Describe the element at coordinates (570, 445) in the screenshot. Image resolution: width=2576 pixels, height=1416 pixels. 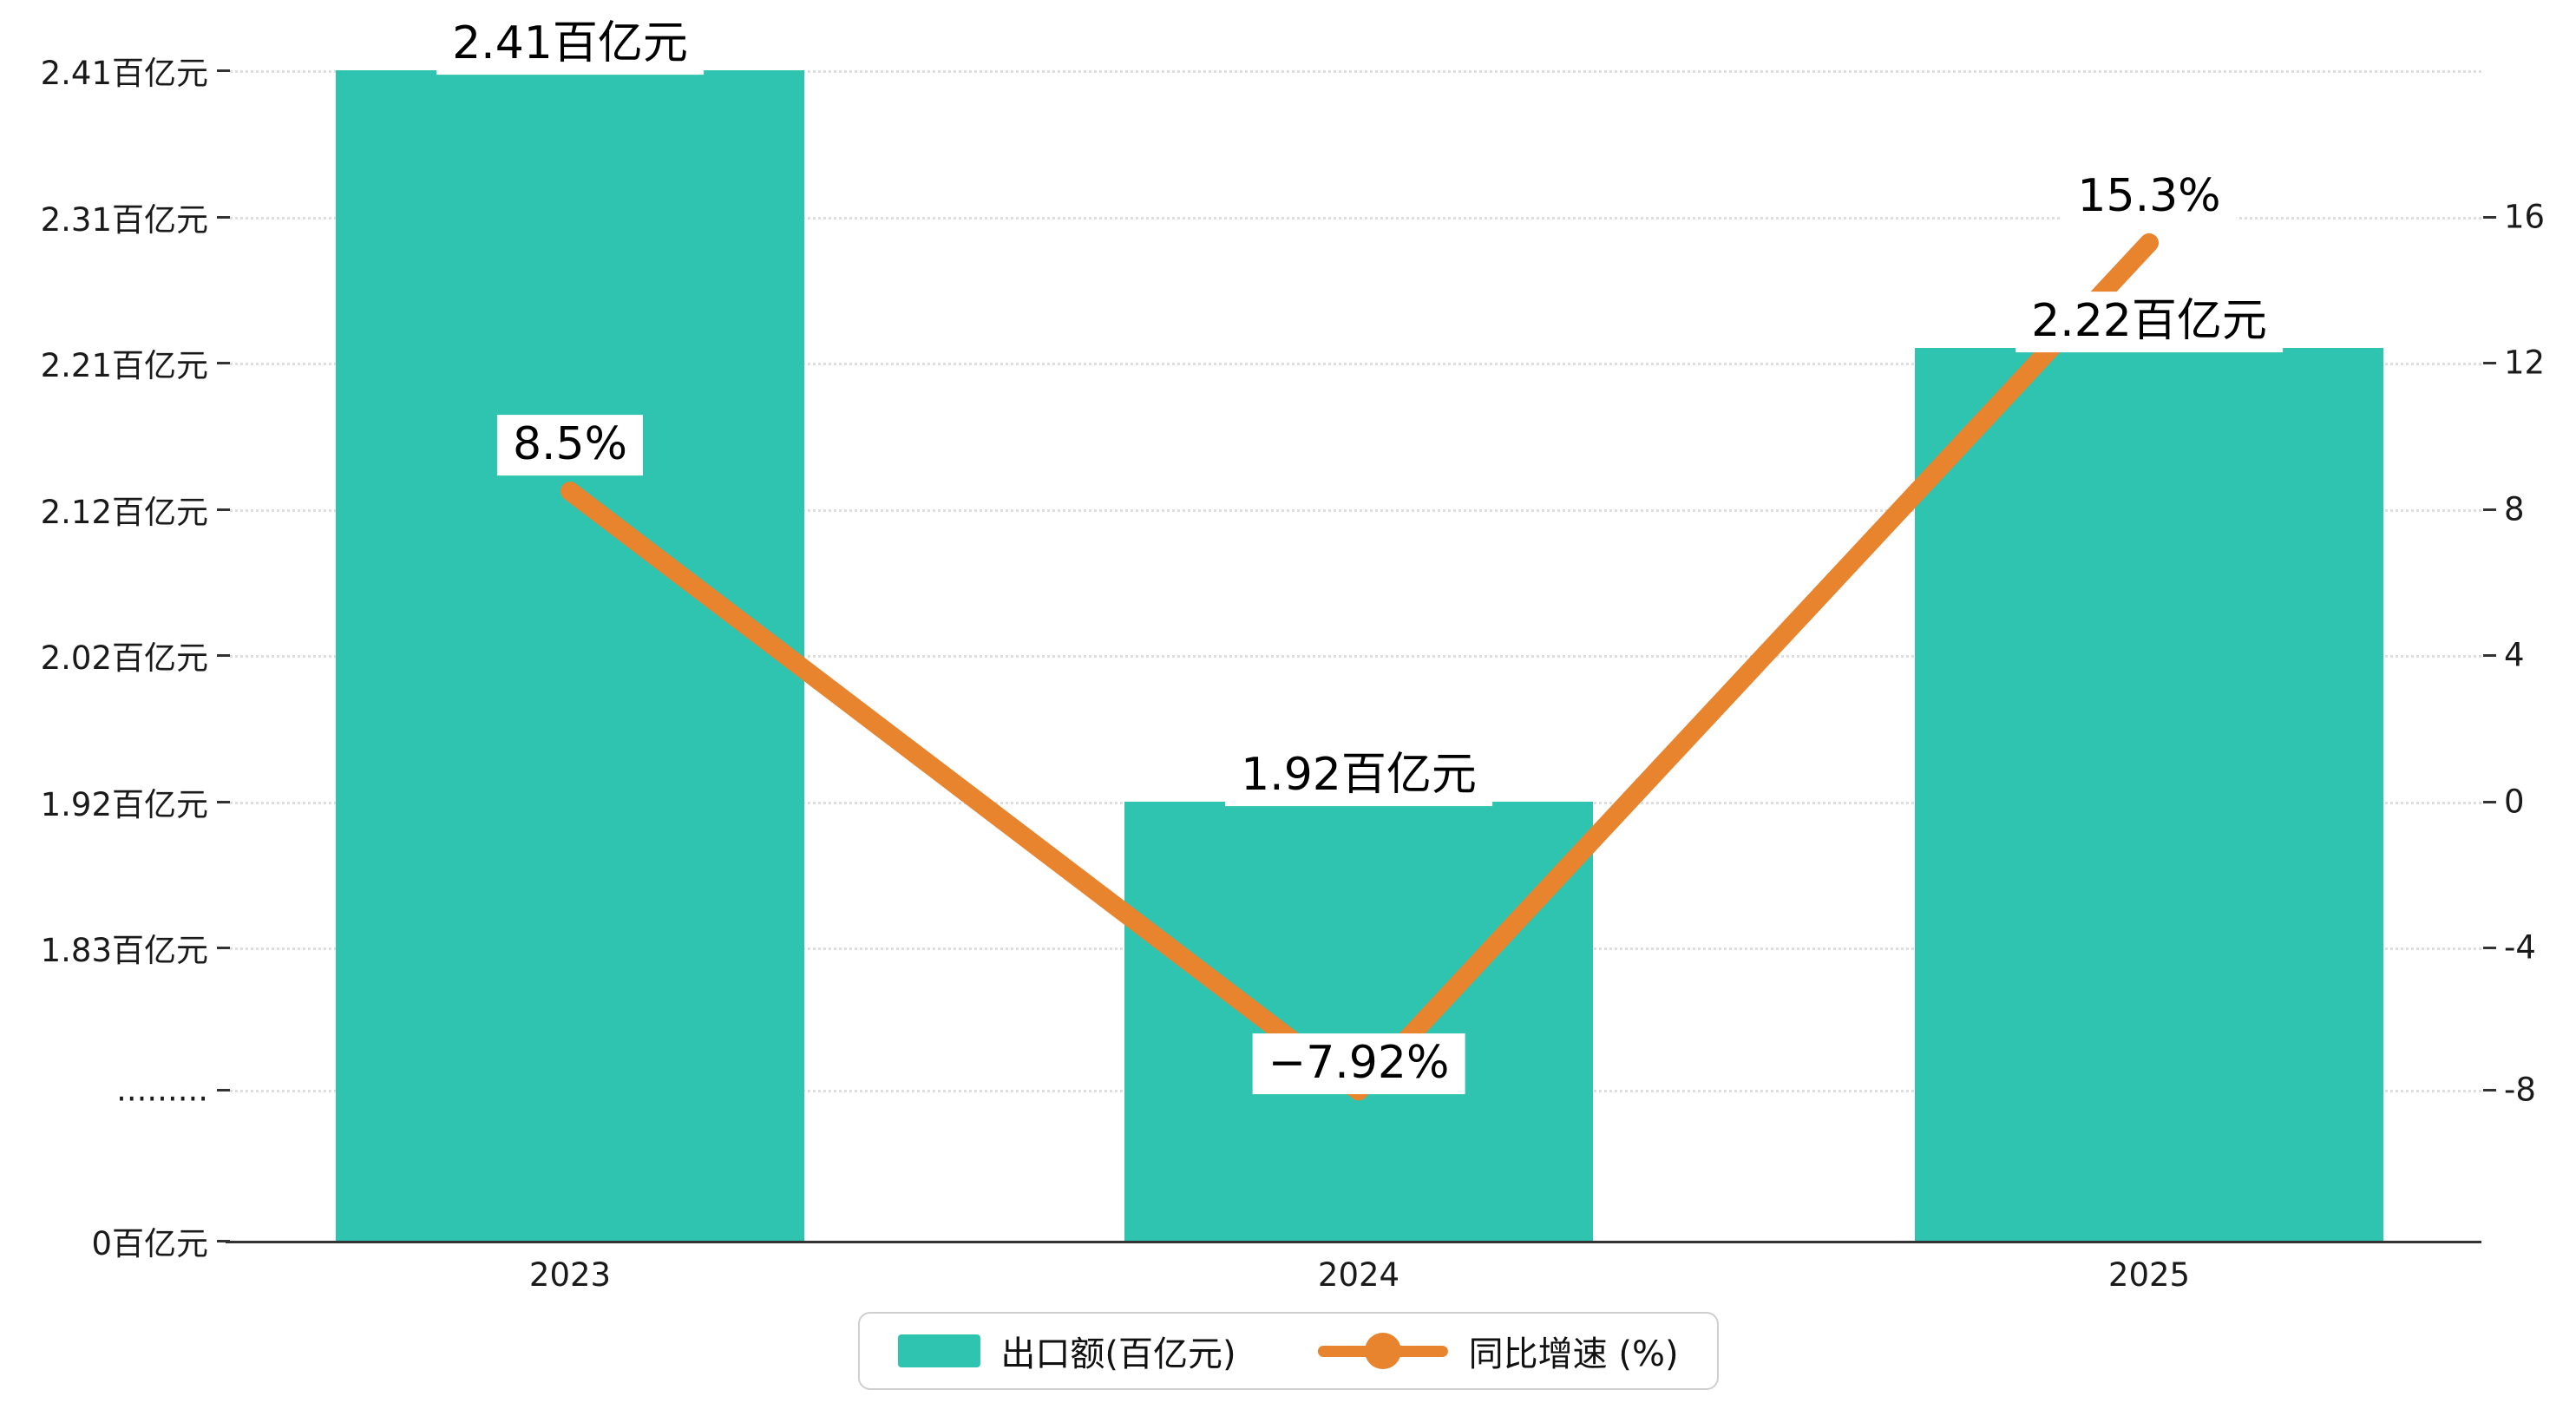
I see `line-value-label: 8.5%` at that location.